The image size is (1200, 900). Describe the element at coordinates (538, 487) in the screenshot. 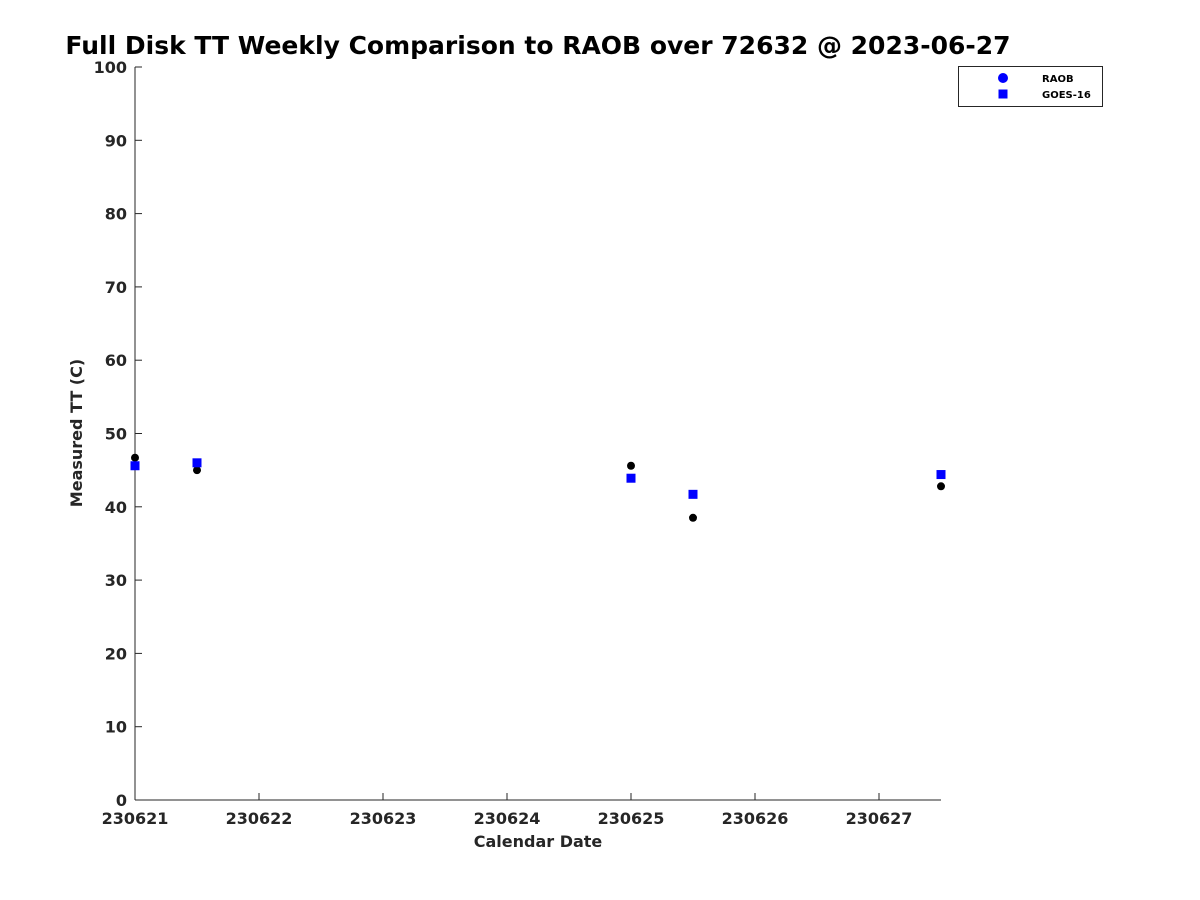

I see `data-points` at that location.